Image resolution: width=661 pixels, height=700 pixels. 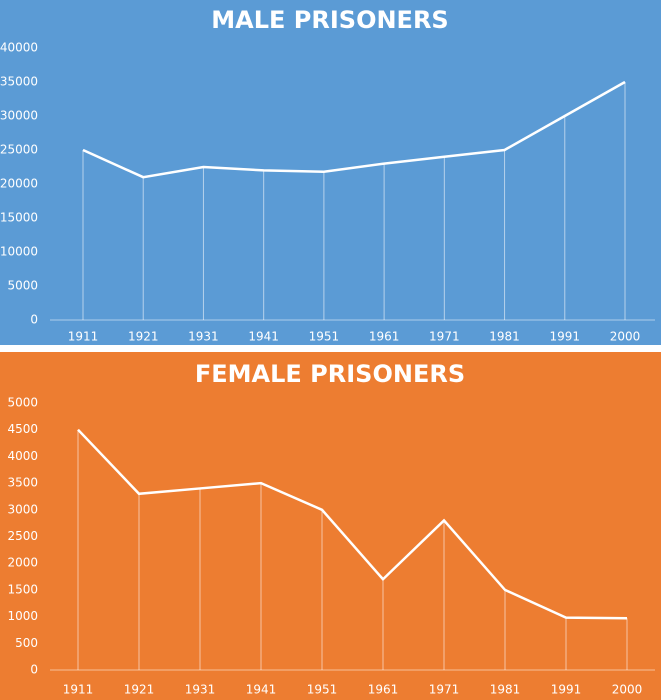 I want to click on y-tick-label: 2500, so click(x=22, y=536).